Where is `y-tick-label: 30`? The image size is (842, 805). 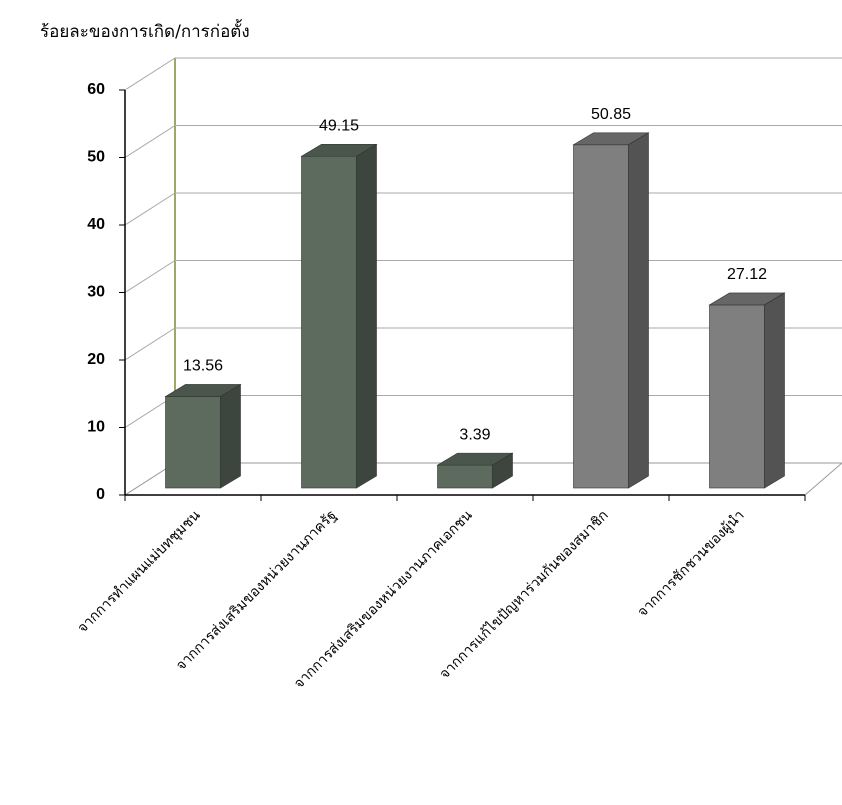
y-tick-label: 30 is located at coordinates (96, 292).